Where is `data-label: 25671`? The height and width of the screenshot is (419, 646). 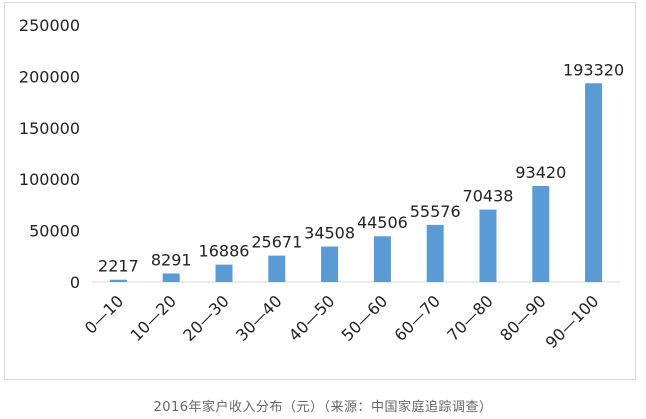 data-label: 25671 is located at coordinates (276, 242).